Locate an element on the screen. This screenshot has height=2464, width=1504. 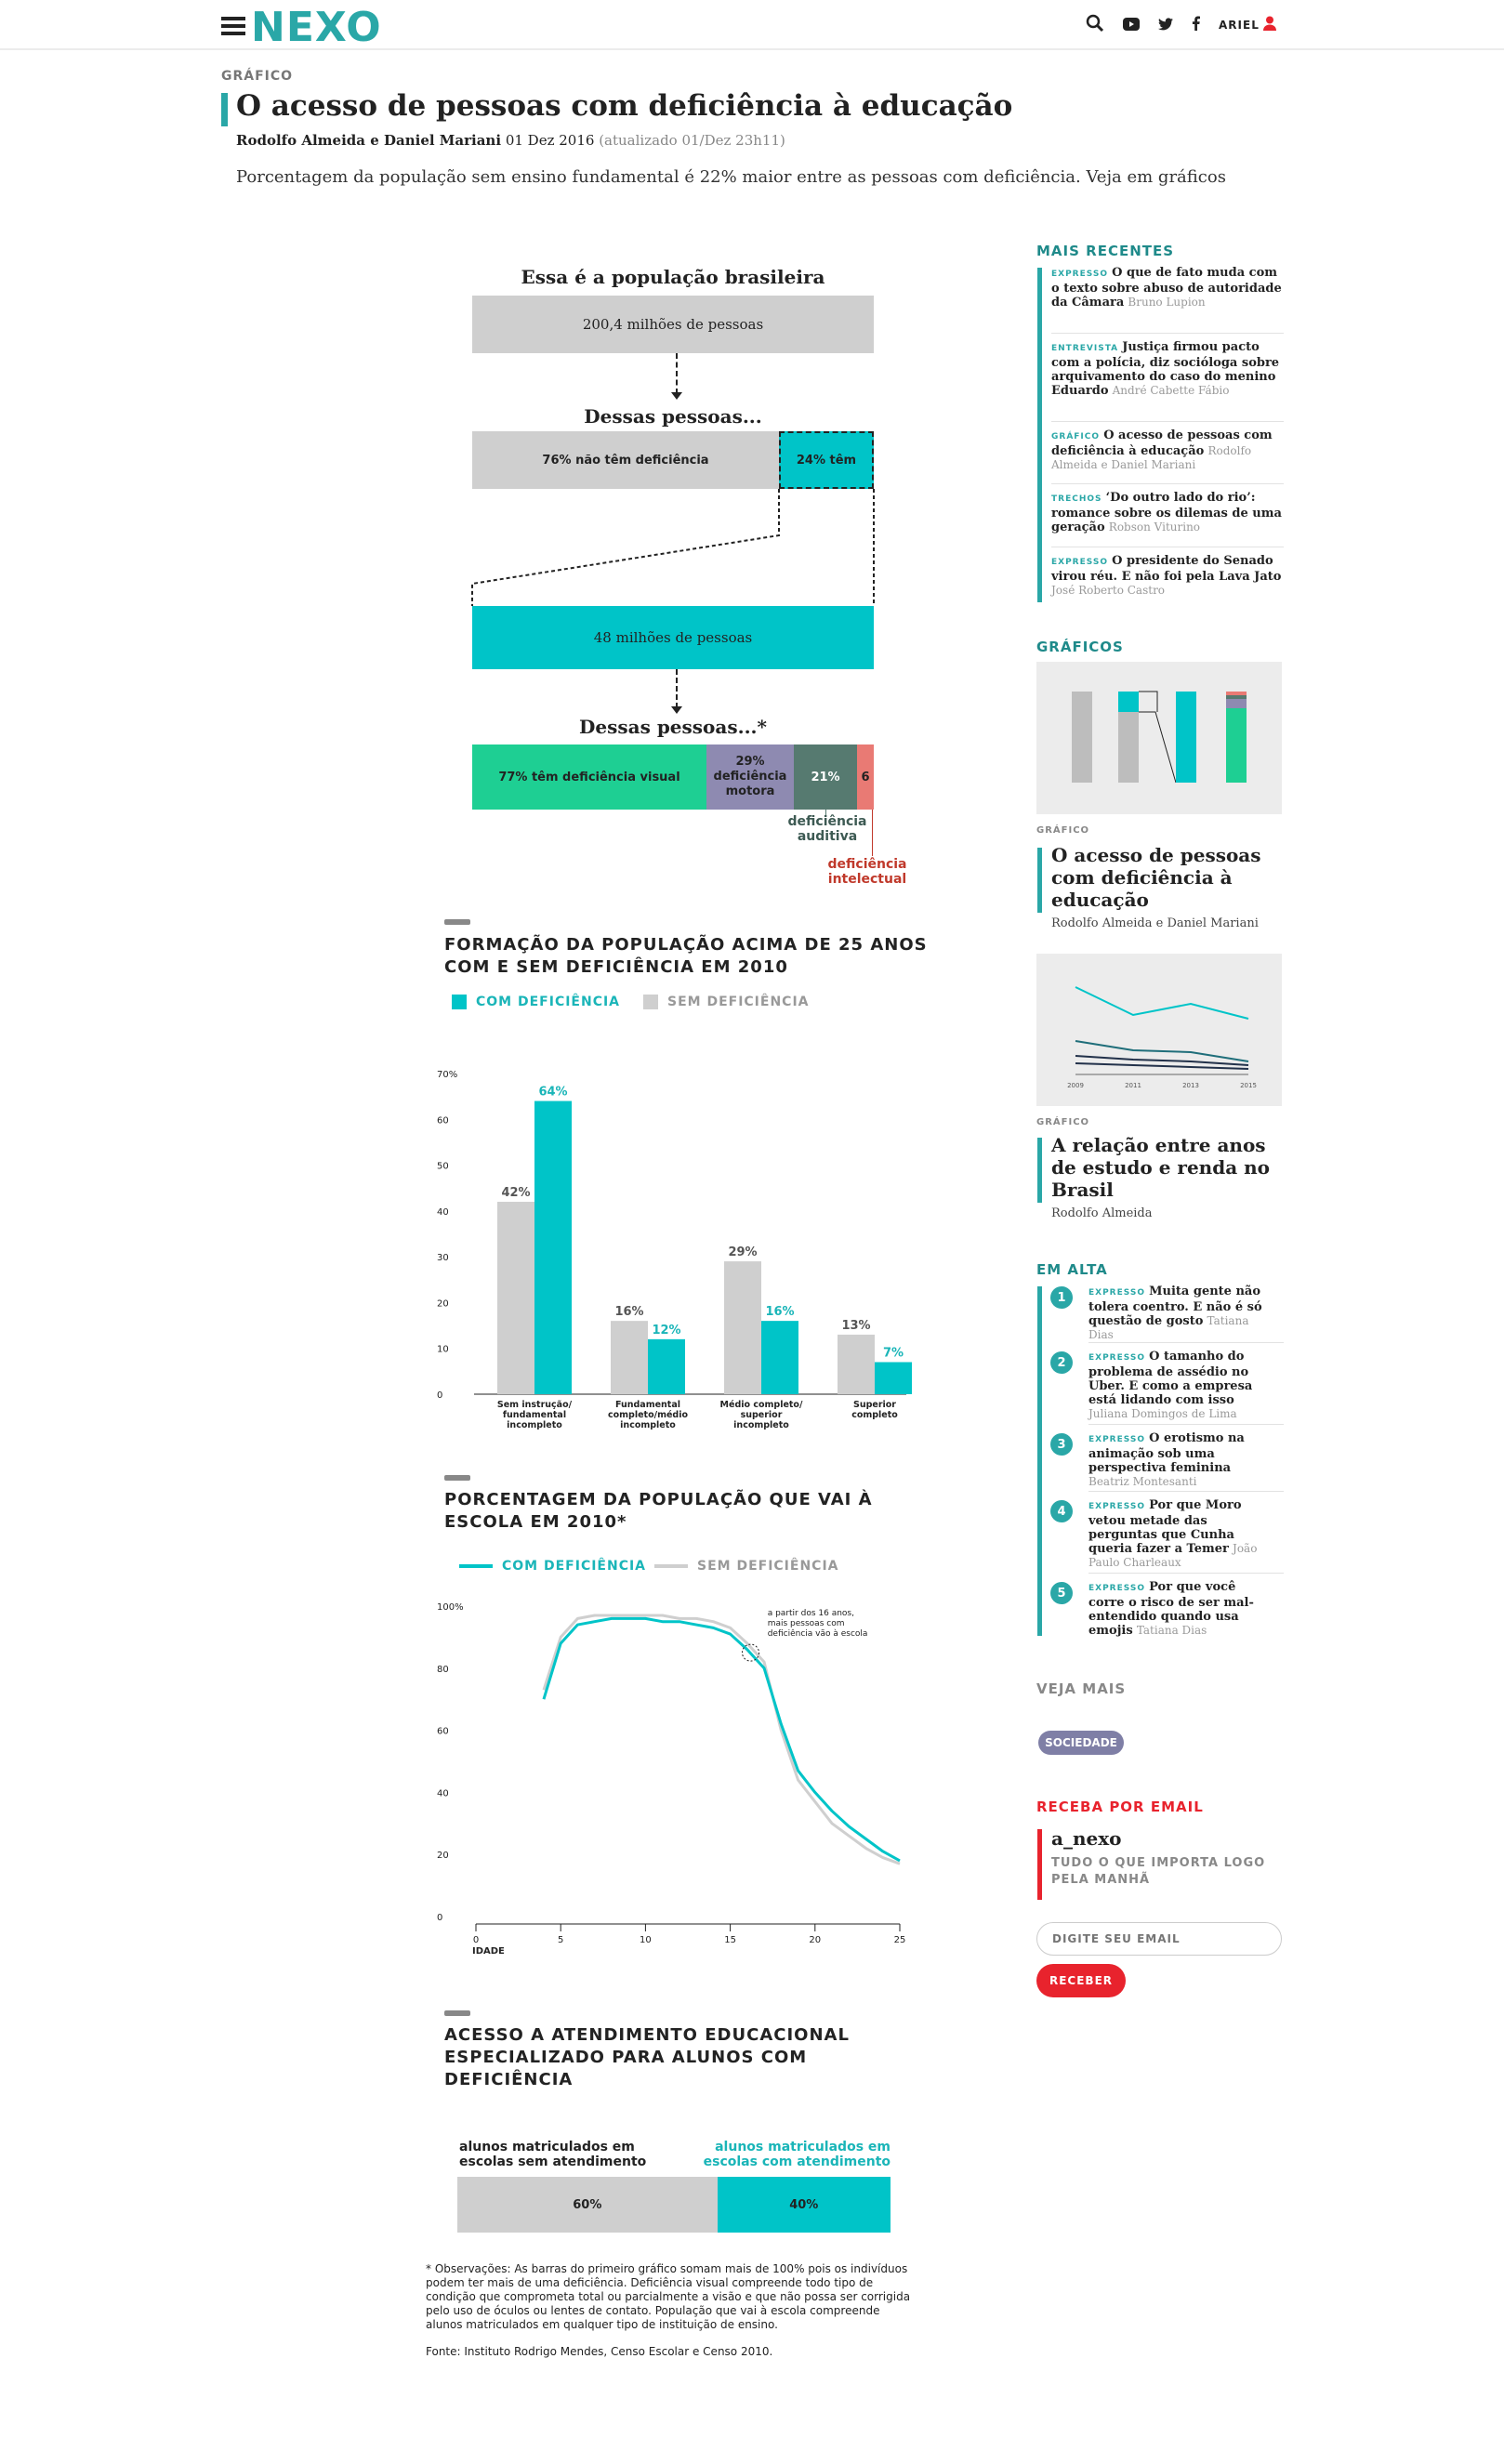
category-label: Fundamental is located at coordinates (647, 1405).